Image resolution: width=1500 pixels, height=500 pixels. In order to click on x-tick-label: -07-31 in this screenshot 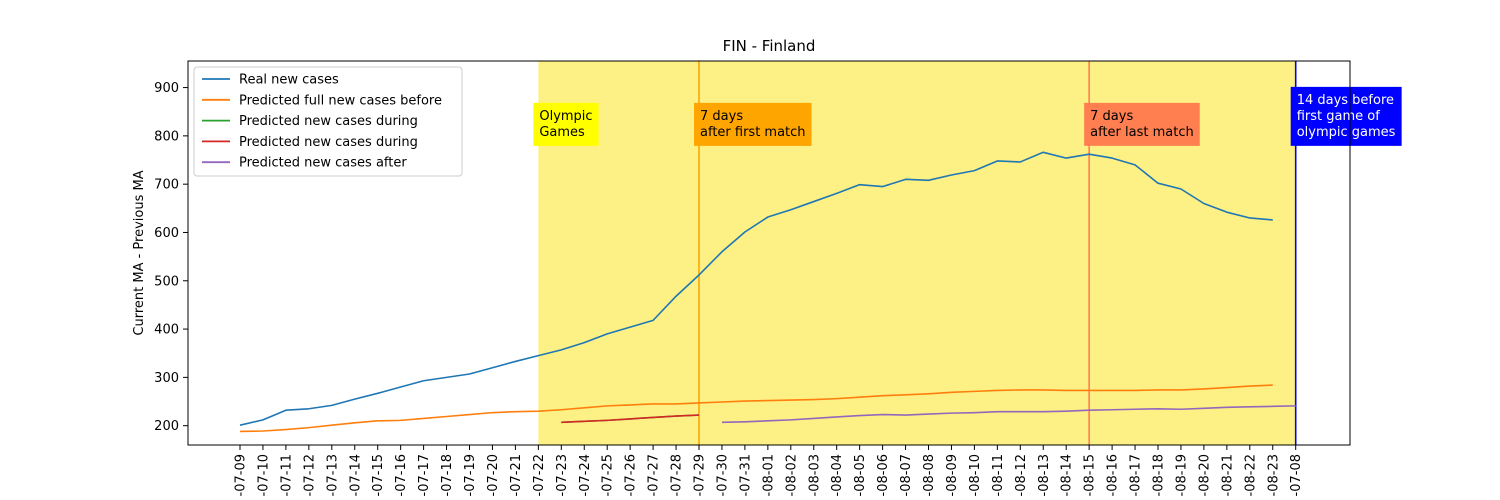, I will do `click(745, 475)`.